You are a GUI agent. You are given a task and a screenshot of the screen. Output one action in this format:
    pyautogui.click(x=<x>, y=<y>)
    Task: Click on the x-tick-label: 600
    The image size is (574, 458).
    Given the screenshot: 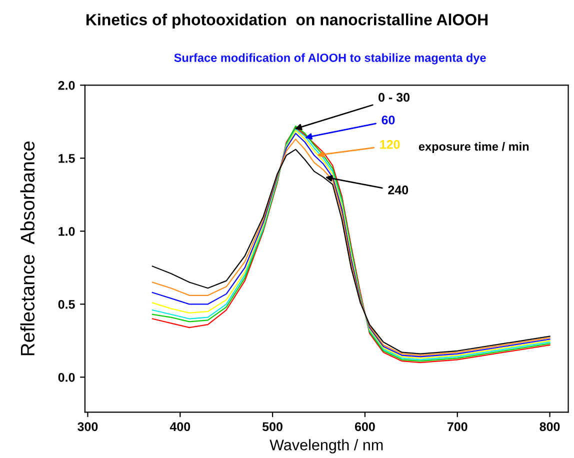 What is the action you would take?
    pyautogui.click(x=364, y=427)
    